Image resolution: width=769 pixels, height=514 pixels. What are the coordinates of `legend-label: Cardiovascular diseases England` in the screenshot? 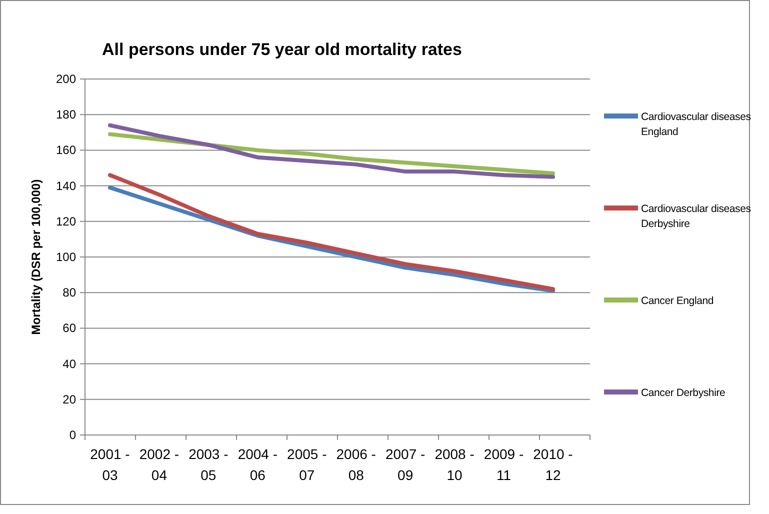 It's located at (696, 124).